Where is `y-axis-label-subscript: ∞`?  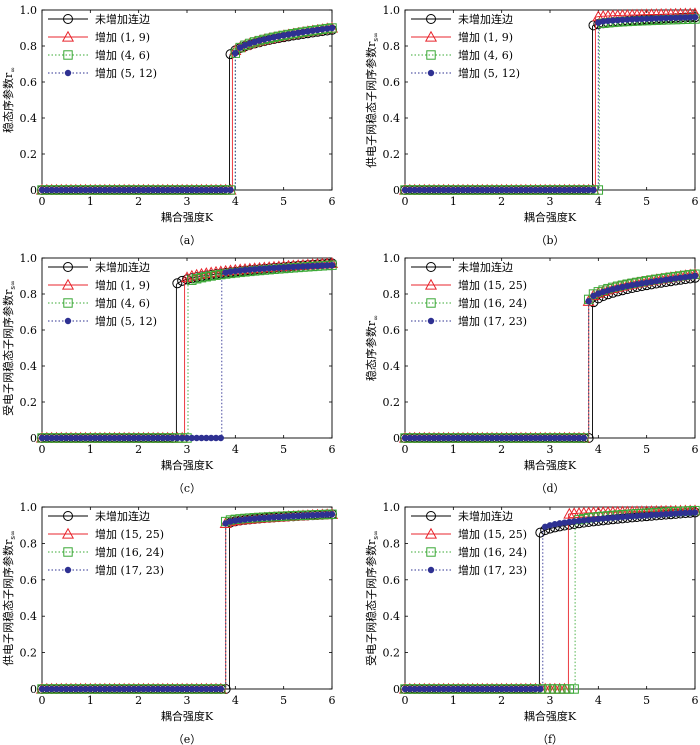 y-axis-label-subscript: ∞ is located at coordinates (376, 318).